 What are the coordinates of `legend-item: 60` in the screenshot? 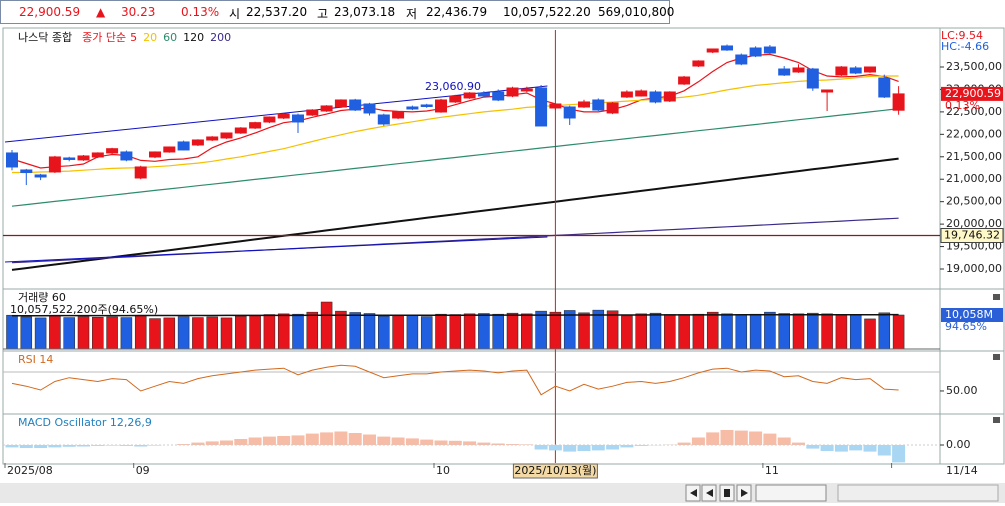 It's located at (170, 37).